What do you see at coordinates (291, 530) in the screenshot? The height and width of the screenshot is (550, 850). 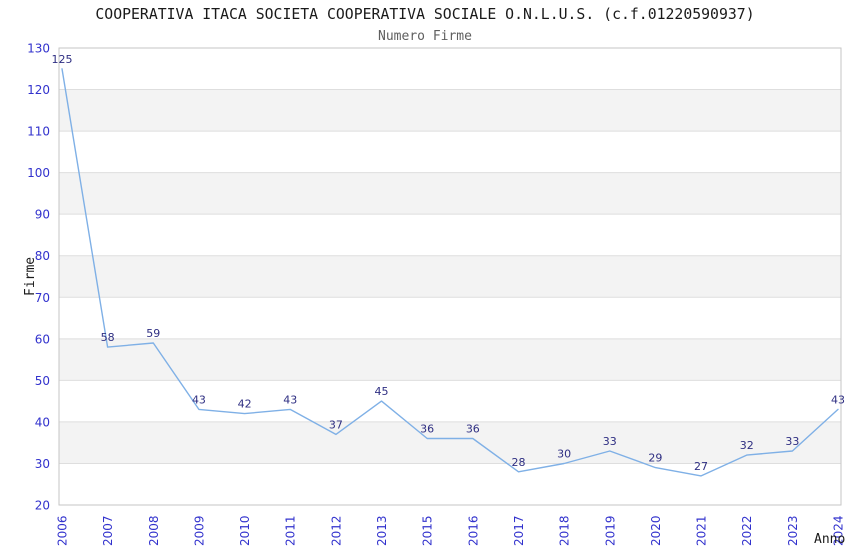 I see `x-tick-label: 2011` at bounding box center [291, 530].